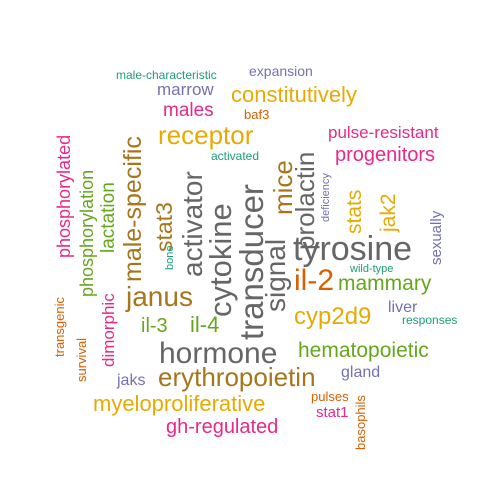 The width and height of the screenshot is (500, 500). I want to click on word-dimorphic: dimorphic, so click(108, 330).